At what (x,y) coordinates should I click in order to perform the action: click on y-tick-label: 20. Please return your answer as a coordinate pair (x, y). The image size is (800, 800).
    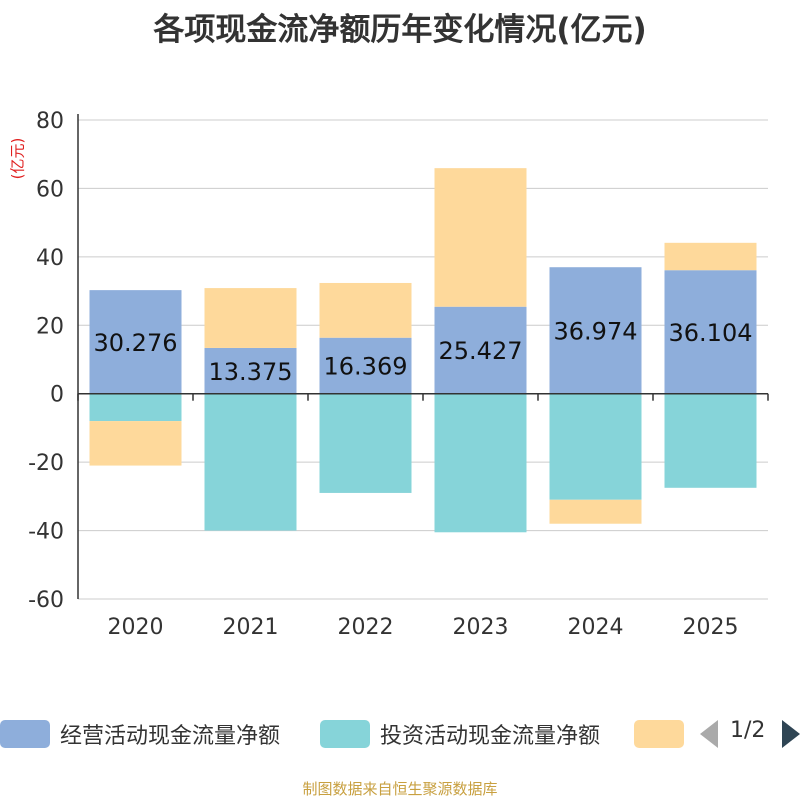
    Looking at the image, I should click on (50, 326).